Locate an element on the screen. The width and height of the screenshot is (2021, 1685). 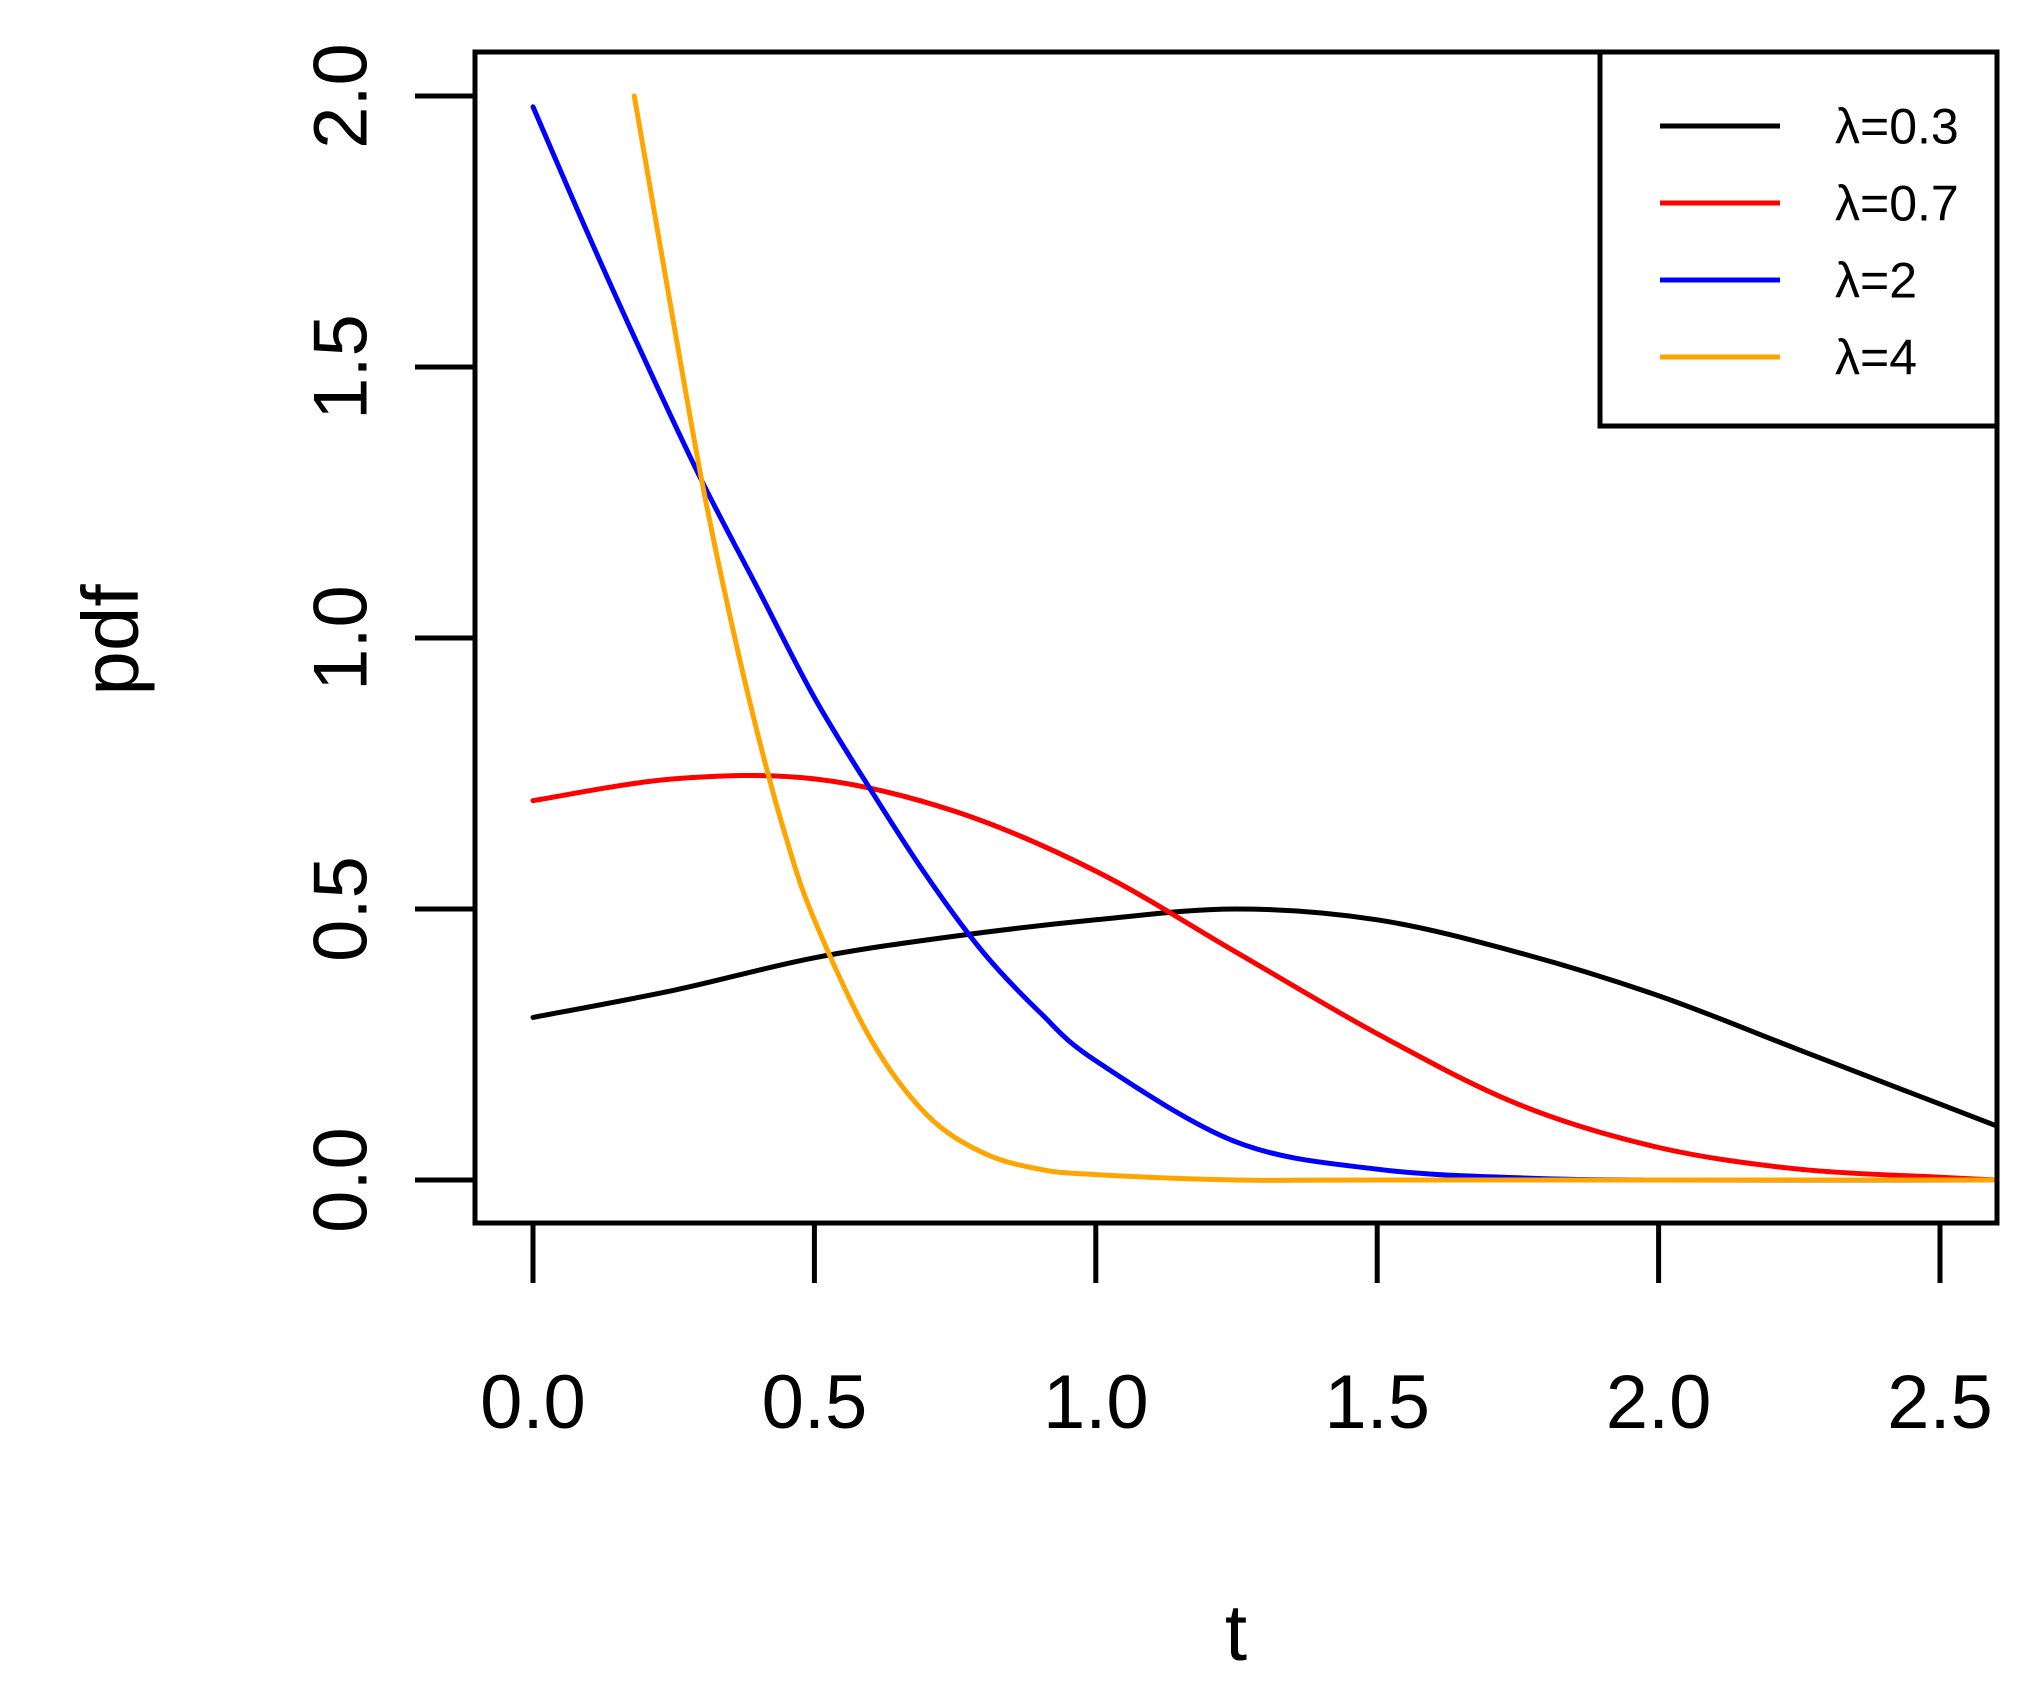
x-axis: 0.0 0.5 1.0 1.5 2.0 2.5 is located at coordinates (1236, 1334).